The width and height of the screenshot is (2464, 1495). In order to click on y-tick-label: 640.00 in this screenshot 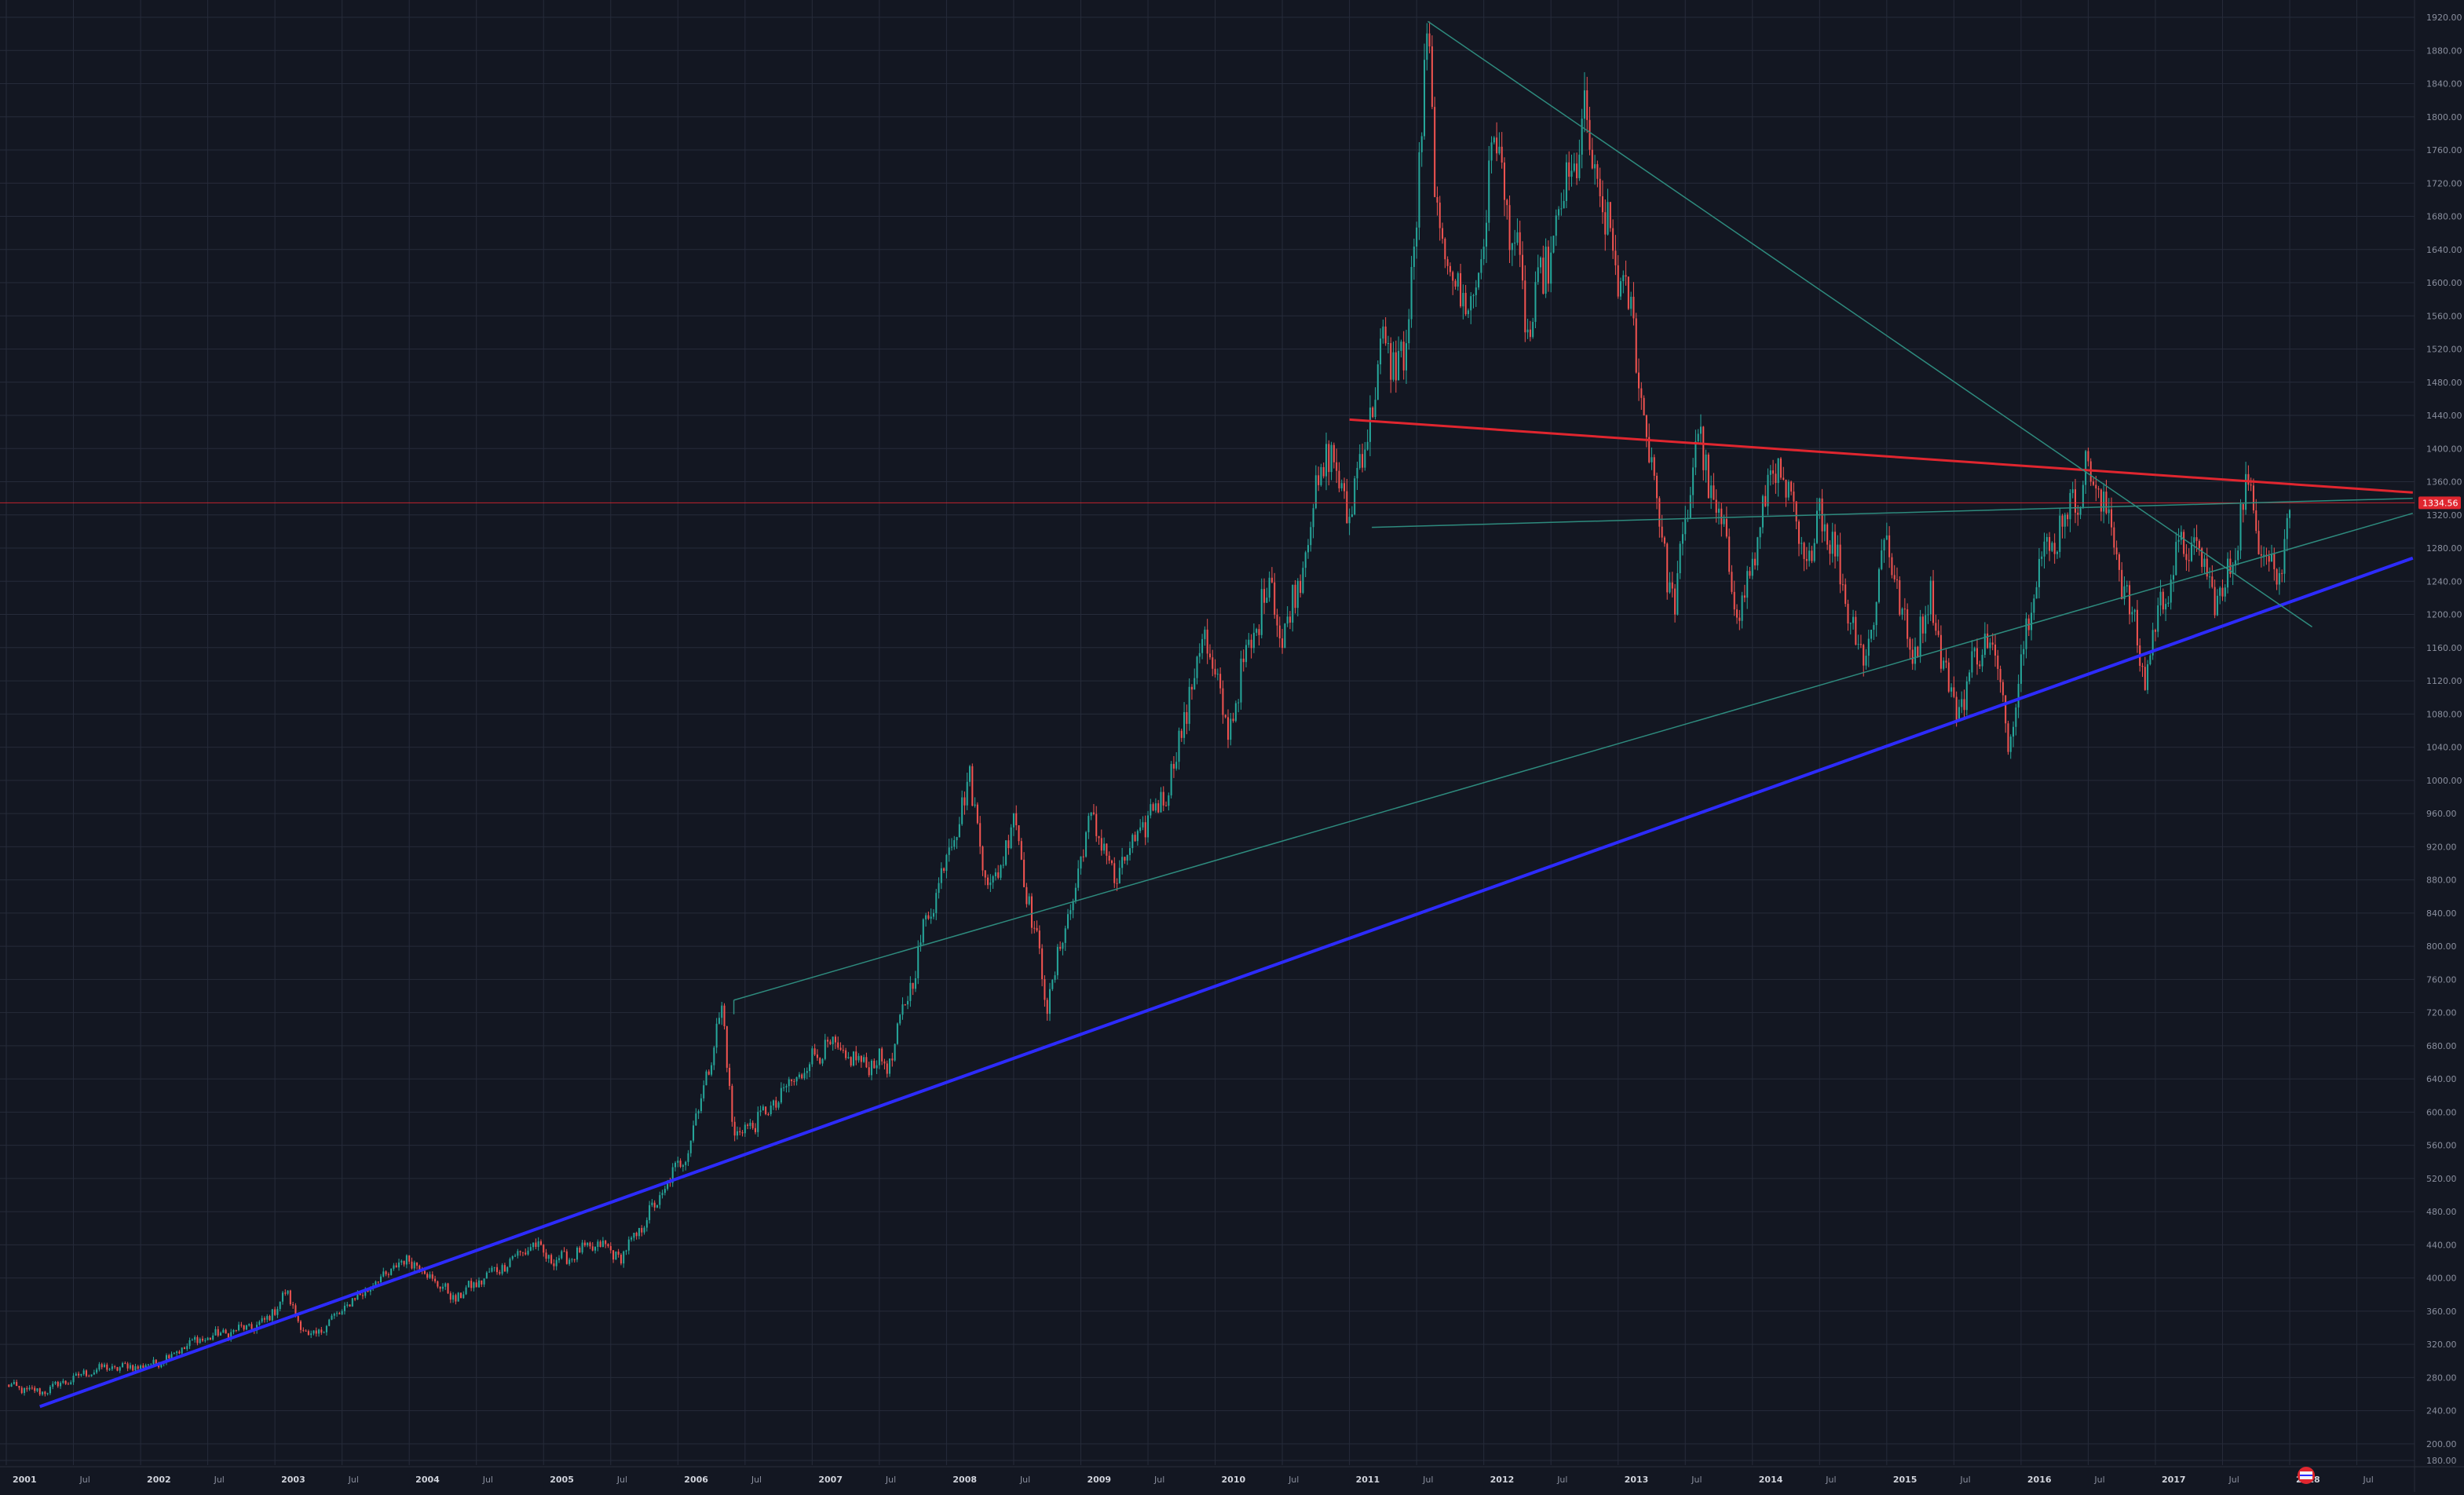, I will do `click(2442, 1079)`.